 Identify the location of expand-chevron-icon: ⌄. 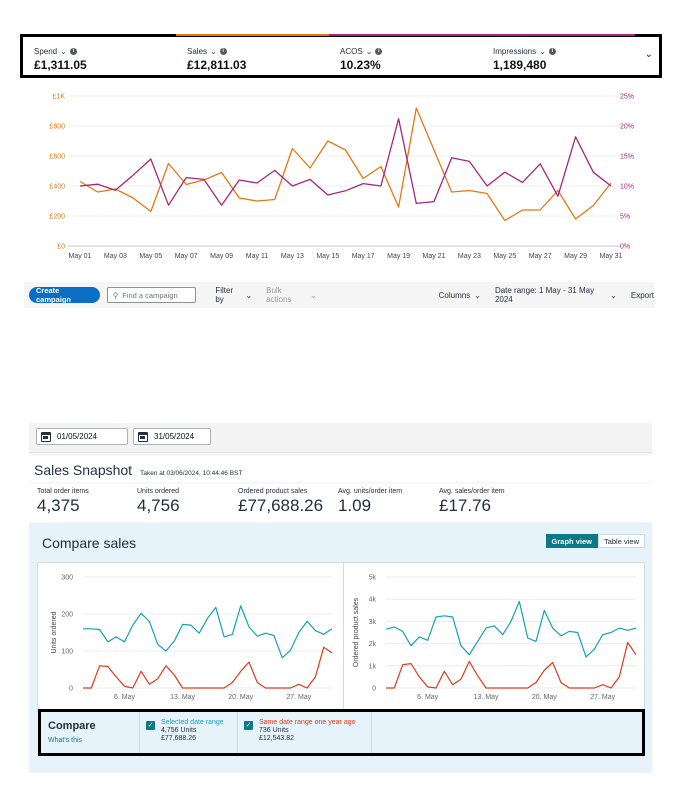
(648, 54).